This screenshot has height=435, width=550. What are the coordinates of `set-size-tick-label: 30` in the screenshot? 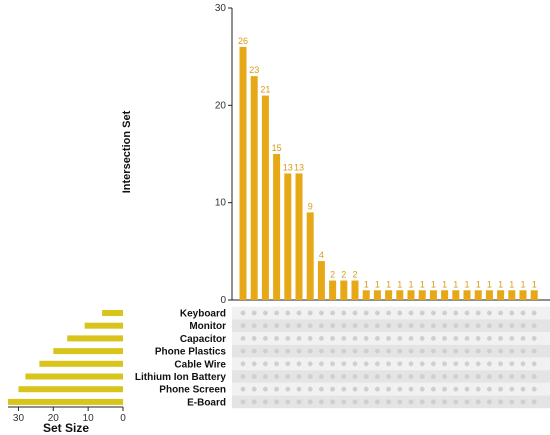 It's located at (19, 418).